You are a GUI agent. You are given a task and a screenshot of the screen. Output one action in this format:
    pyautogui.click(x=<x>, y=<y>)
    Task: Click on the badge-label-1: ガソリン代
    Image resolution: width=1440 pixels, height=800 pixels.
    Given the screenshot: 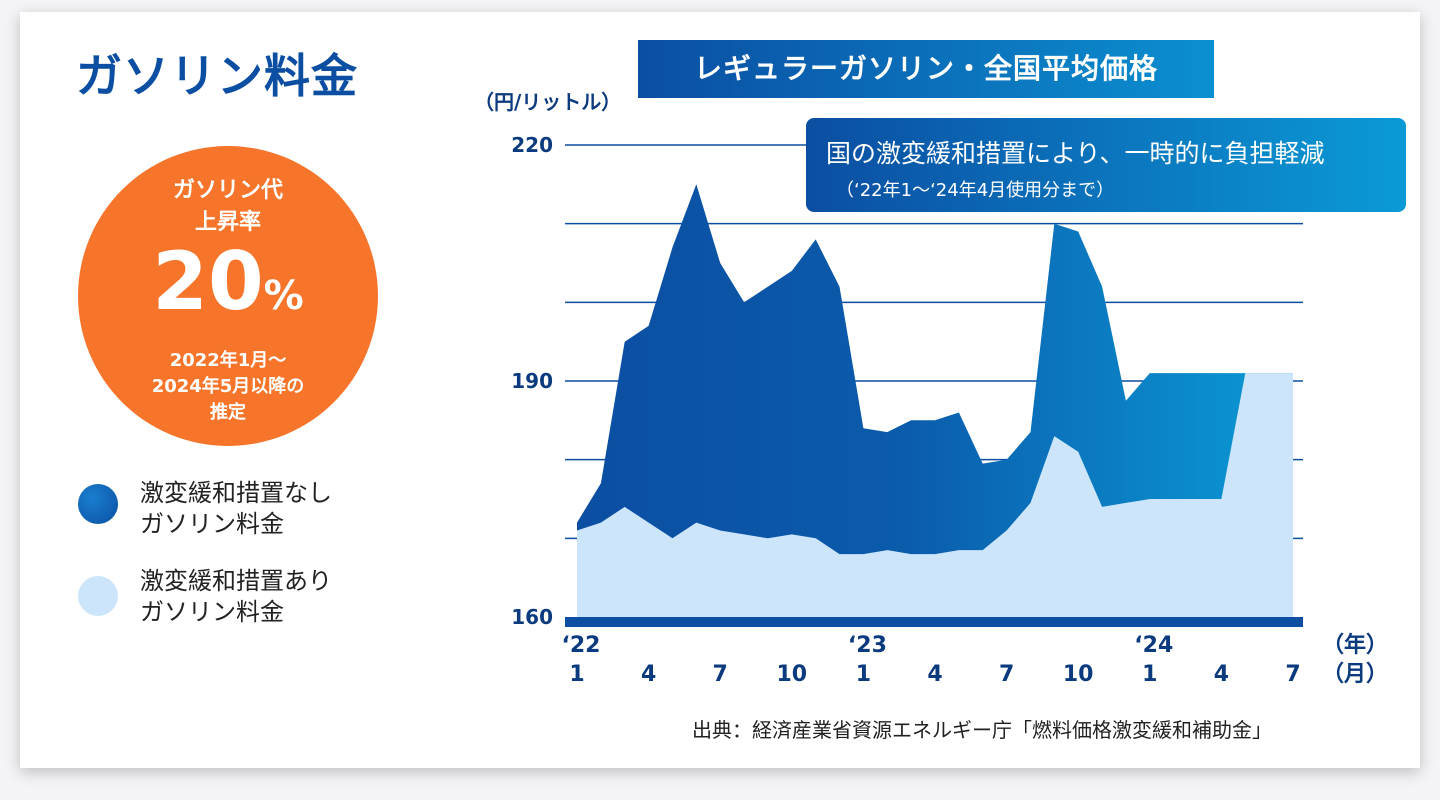 What is the action you would take?
    pyautogui.click(x=227, y=190)
    